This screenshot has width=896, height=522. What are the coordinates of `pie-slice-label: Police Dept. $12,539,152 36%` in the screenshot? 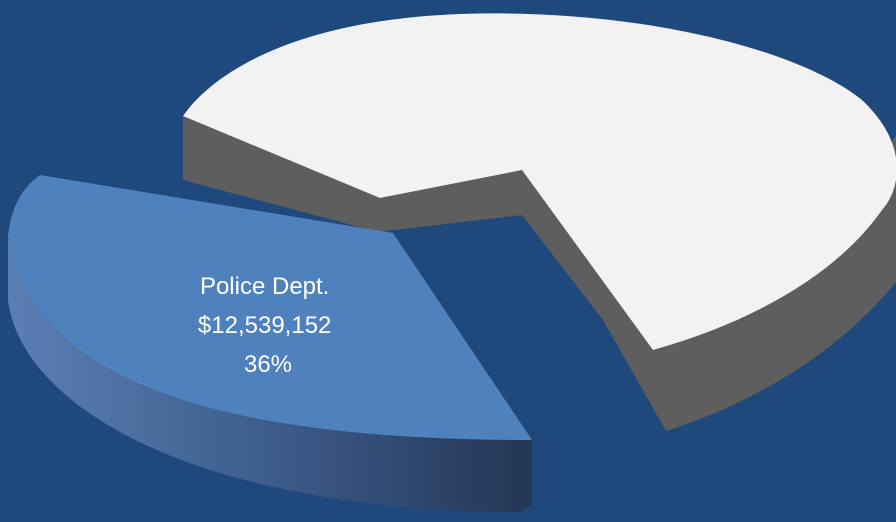 It's located at (268, 325).